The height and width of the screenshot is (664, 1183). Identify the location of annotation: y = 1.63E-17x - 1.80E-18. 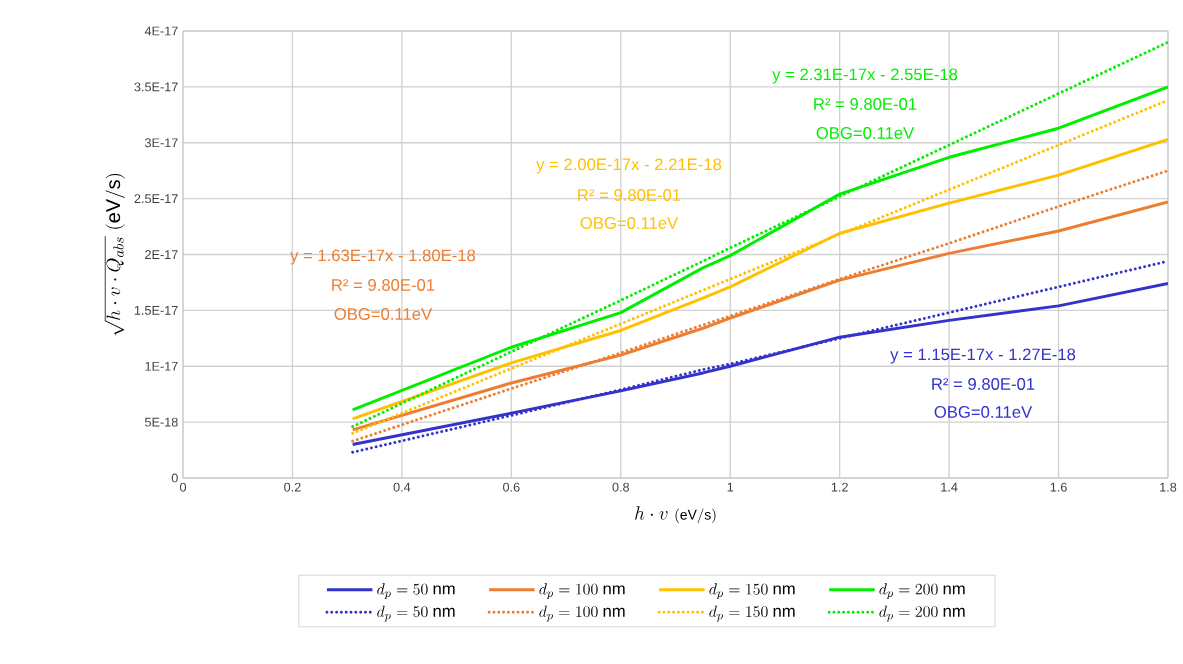
(383, 257).